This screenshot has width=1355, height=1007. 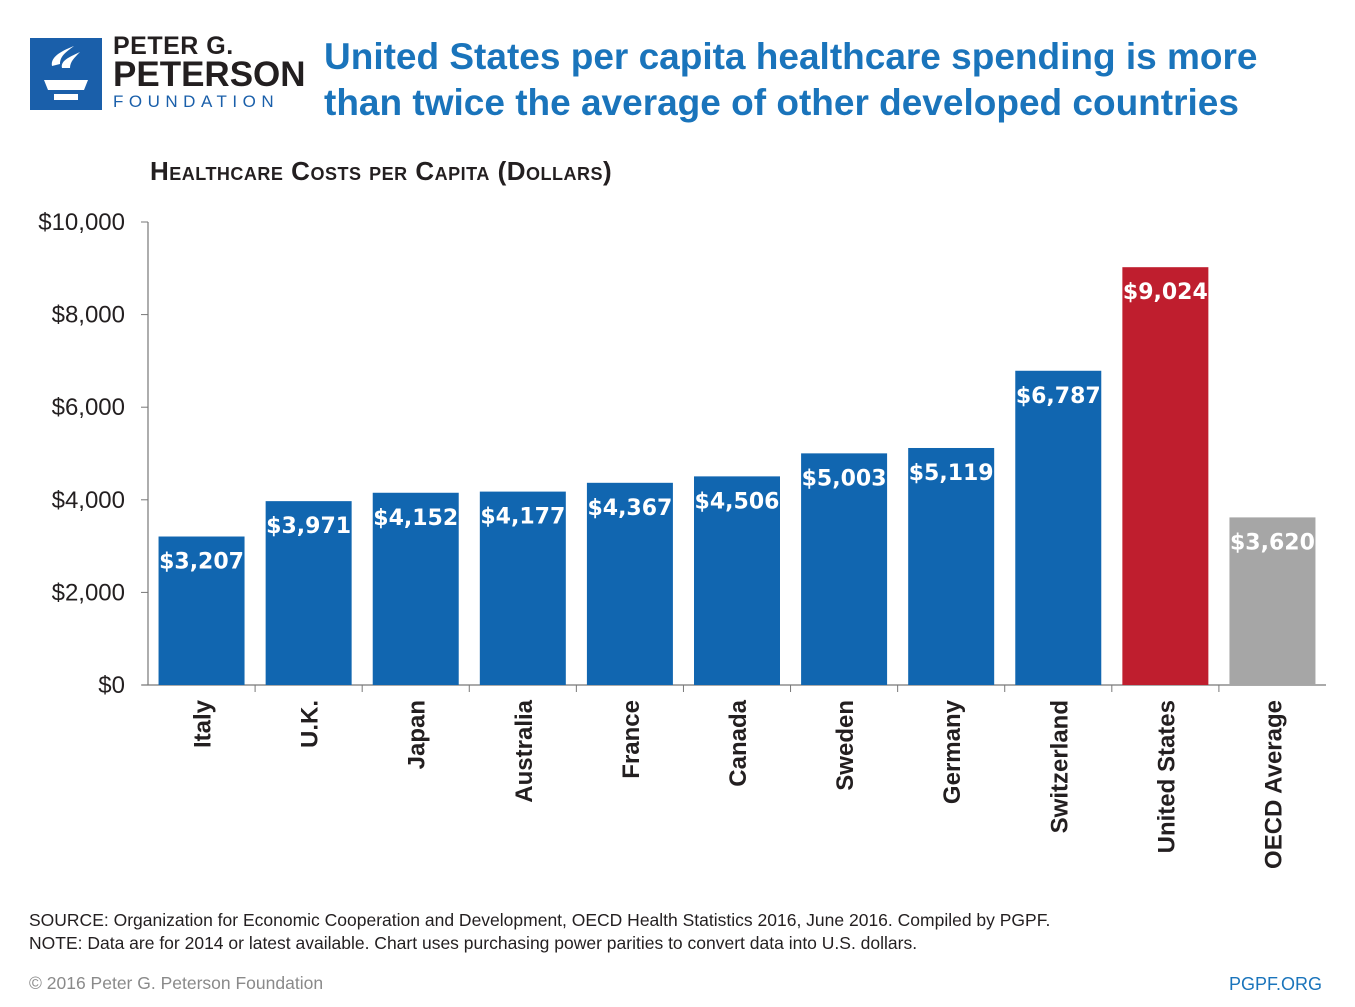 I want to click on y-tick-label: $2,000, so click(x=88, y=592).